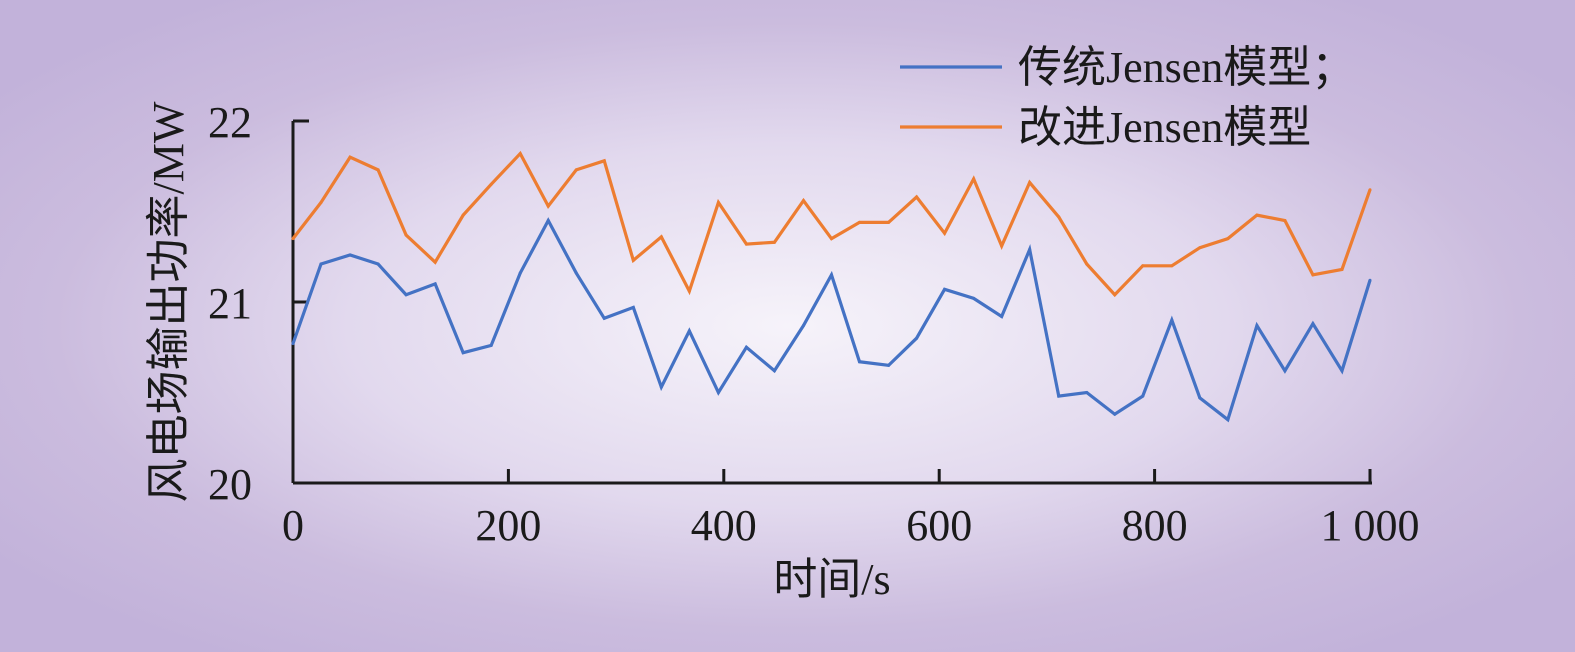 This screenshot has width=1575, height=652. What do you see at coordinates (1186, 67) in the screenshot?
I see `legend-label-1: 传统Jensen模型；` at bounding box center [1186, 67].